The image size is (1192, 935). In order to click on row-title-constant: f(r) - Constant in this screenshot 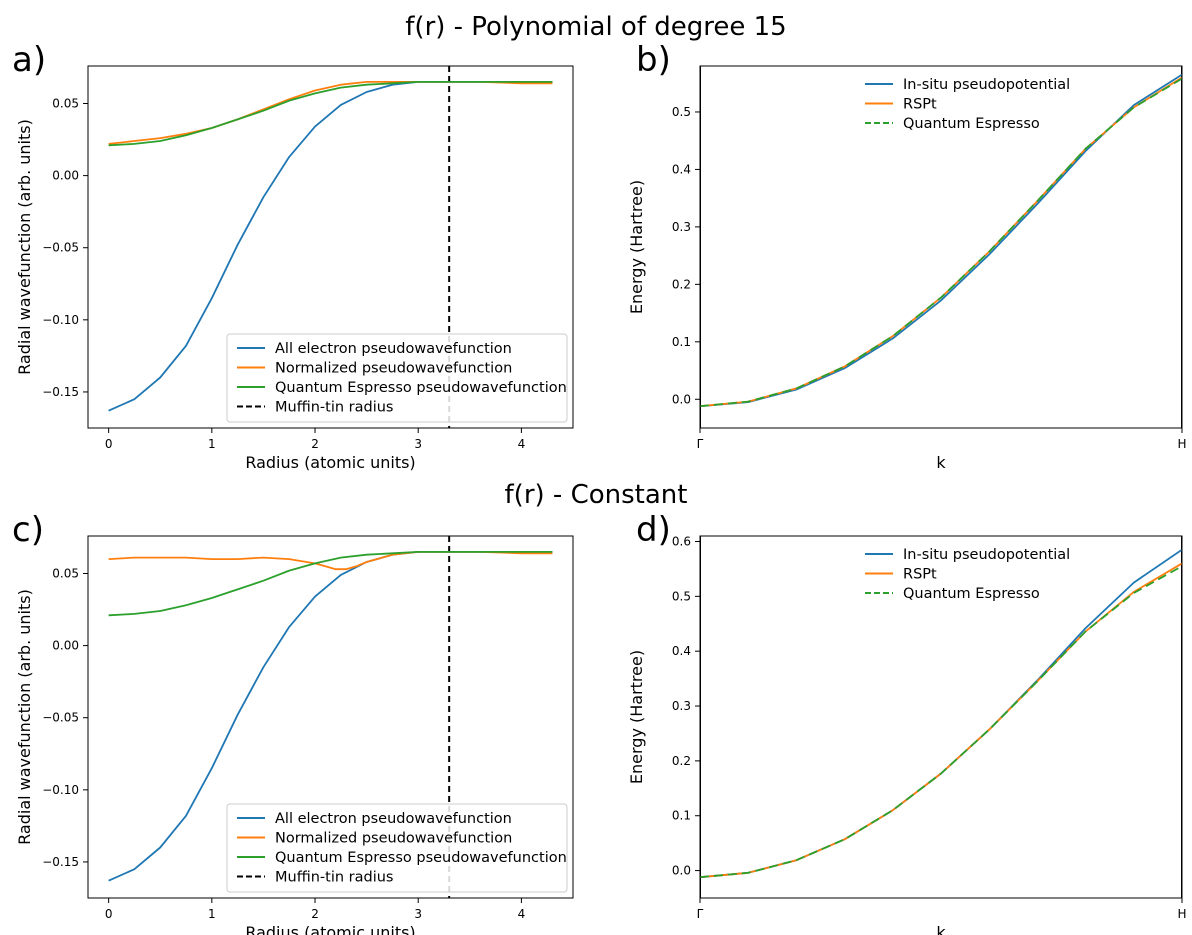, I will do `click(596, 495)`.